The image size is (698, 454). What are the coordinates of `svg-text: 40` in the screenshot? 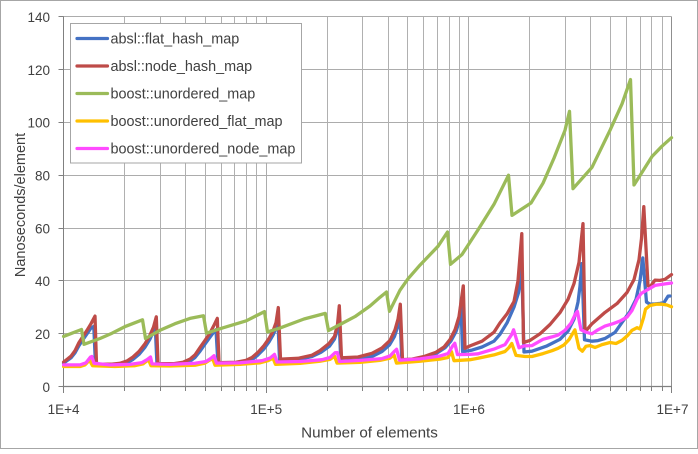 It's located at (42, 281).